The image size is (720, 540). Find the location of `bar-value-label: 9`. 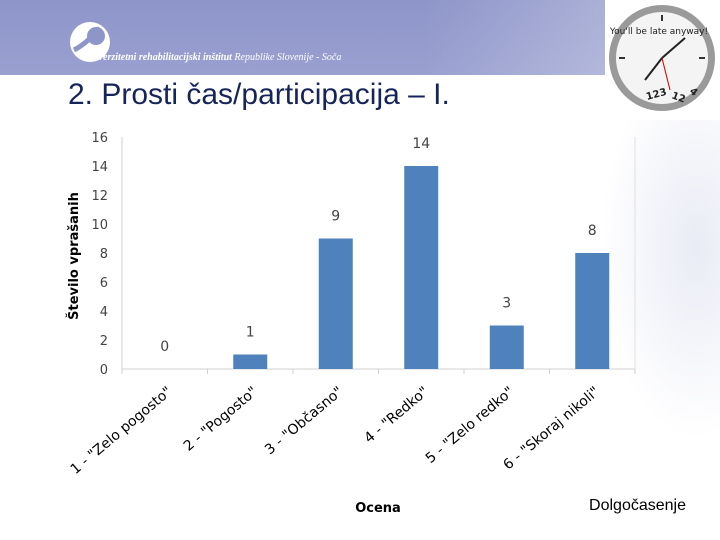

bar-value-label: 9 is located at coordinates (335, 217).